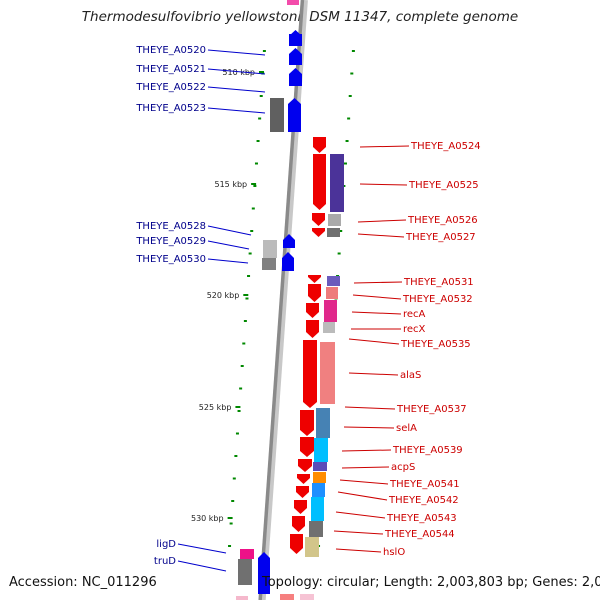 This screenshot has width=600, height=600. What do you see at coordinates (442, 220) in the screenshot?
I see `gene-label-THEYE_A0526: THEYE_A0526` at bounding box center [442, 220].